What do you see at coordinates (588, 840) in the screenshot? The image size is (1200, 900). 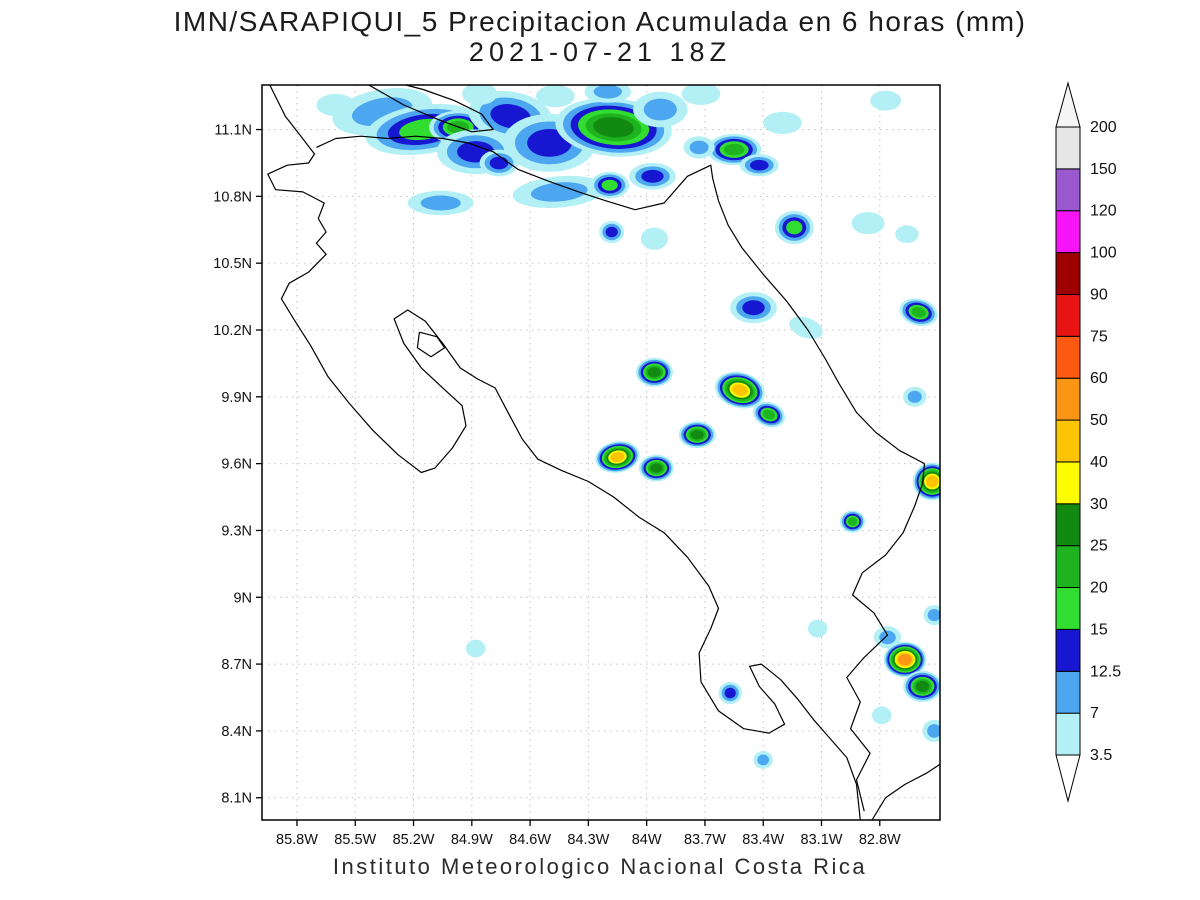 I see `lon-tick-label: 84.3W` at bounding box center [588, 840].